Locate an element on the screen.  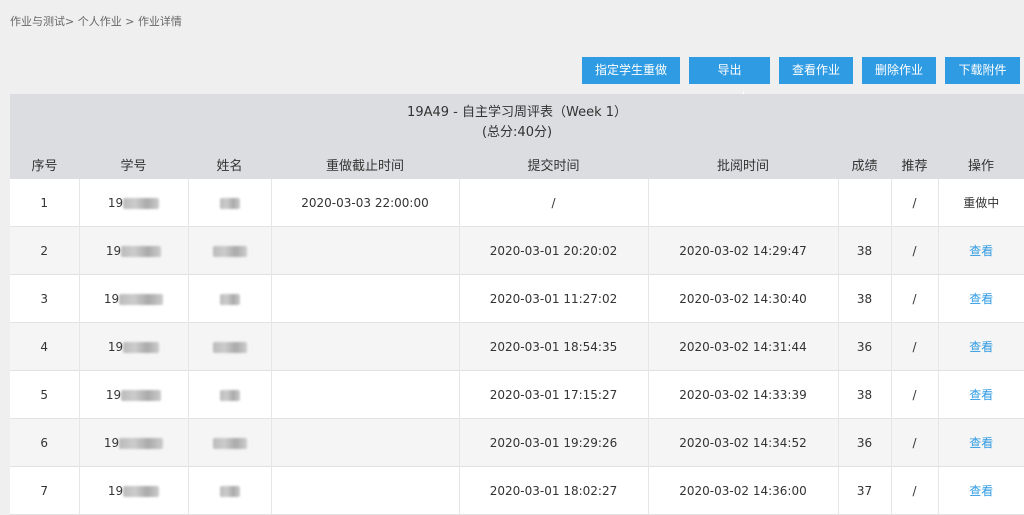
review-time-text: 2020-03-02 14:31:44 is located at coordinates (743, 346).